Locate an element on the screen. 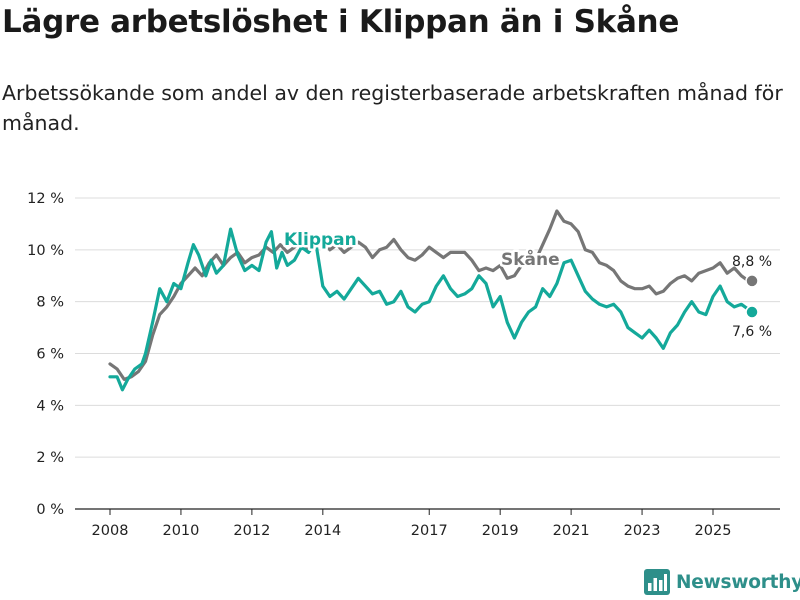 This screenshot has width=800, height=600. y-tick-label: 12 % is located at coordinates (45, 199).